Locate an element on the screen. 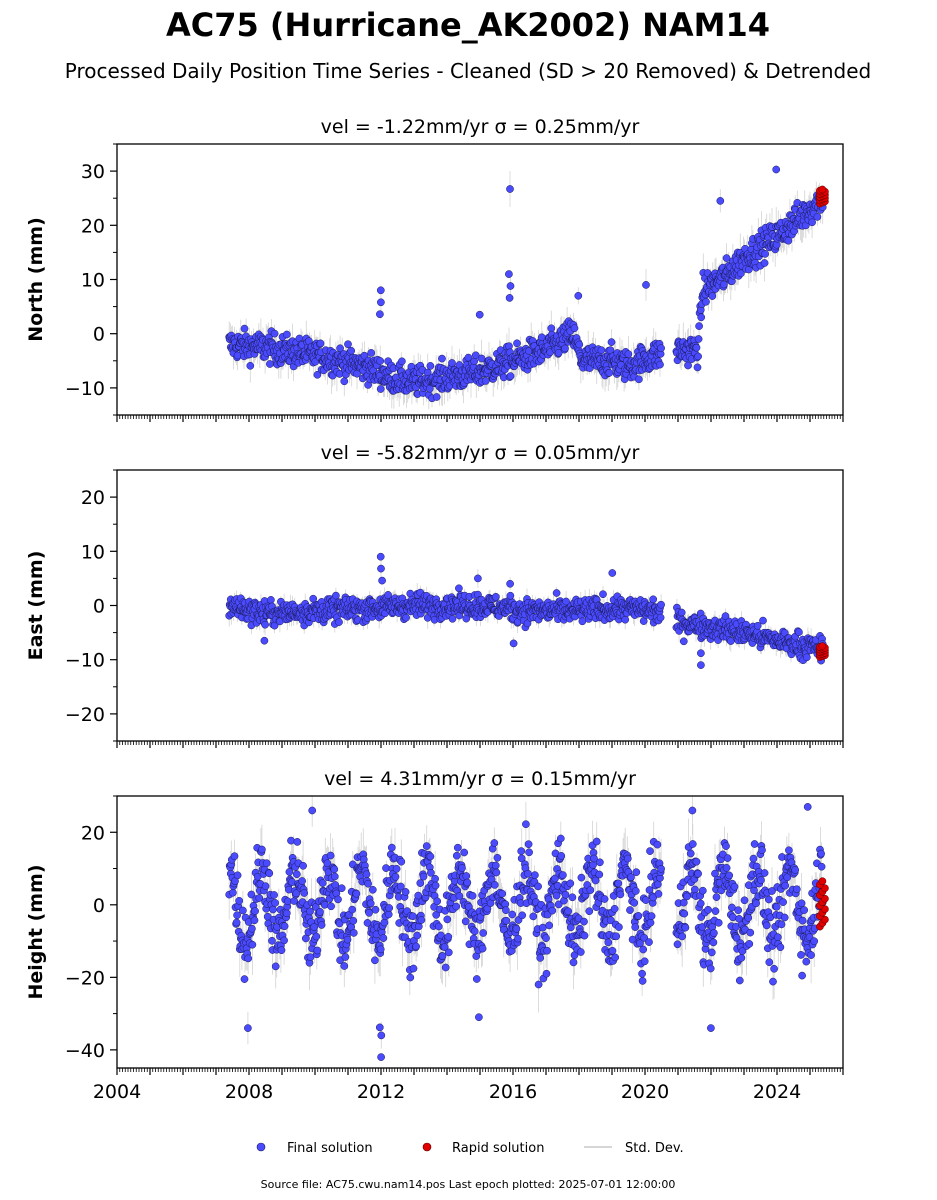 The width and height of the screenshot is (937, 1200). final-points-height is located at coordinates (526, 932).